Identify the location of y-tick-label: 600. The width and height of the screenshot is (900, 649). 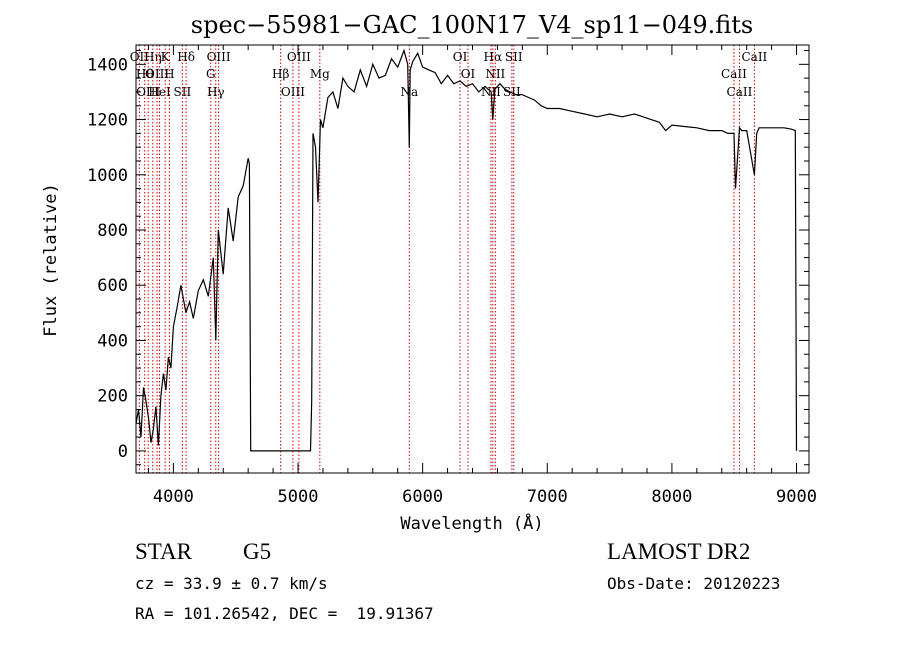
(112, 286).